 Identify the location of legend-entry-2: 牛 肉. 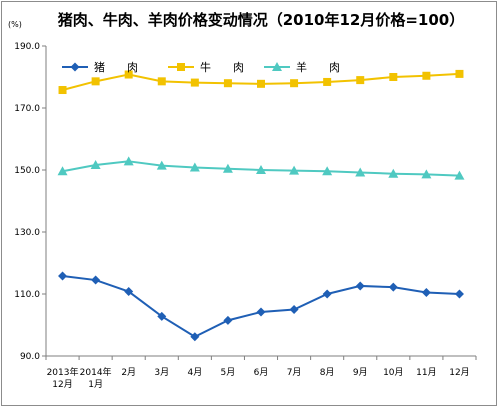
(206, 67).